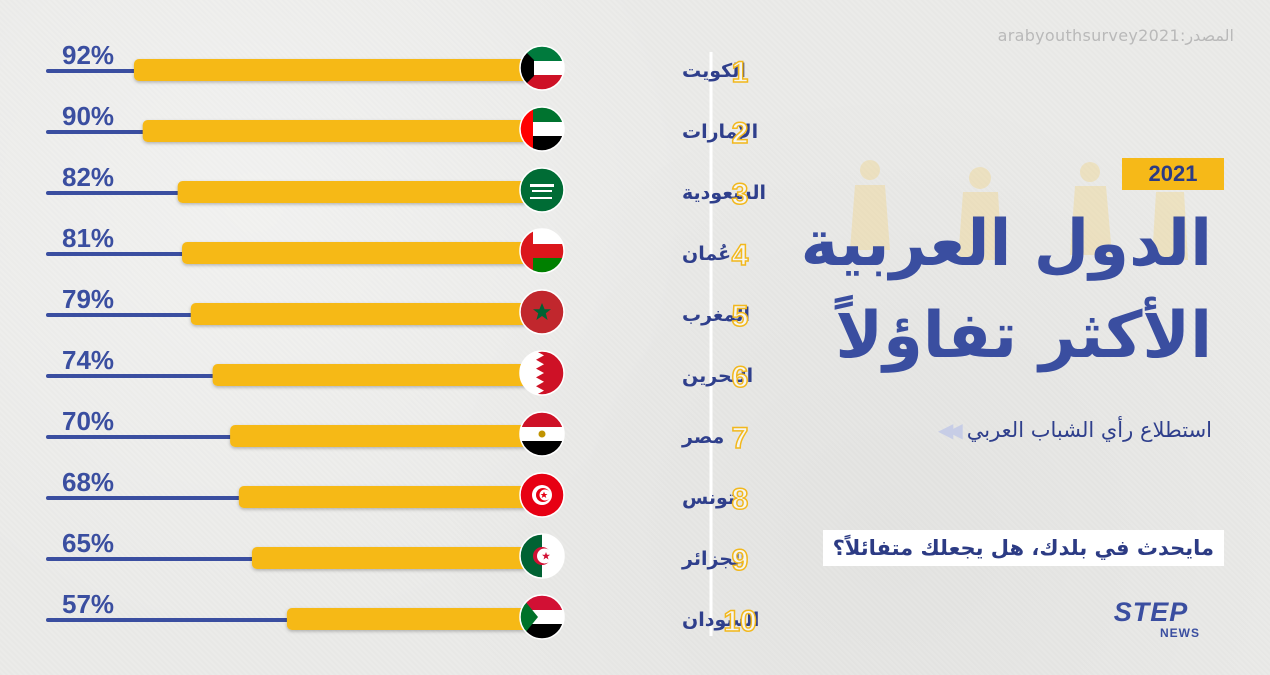 The image size is (1270, 675). Describe the element at coordinates (542, 68) in the screenshot. I see `kuwait-flag` at that location.